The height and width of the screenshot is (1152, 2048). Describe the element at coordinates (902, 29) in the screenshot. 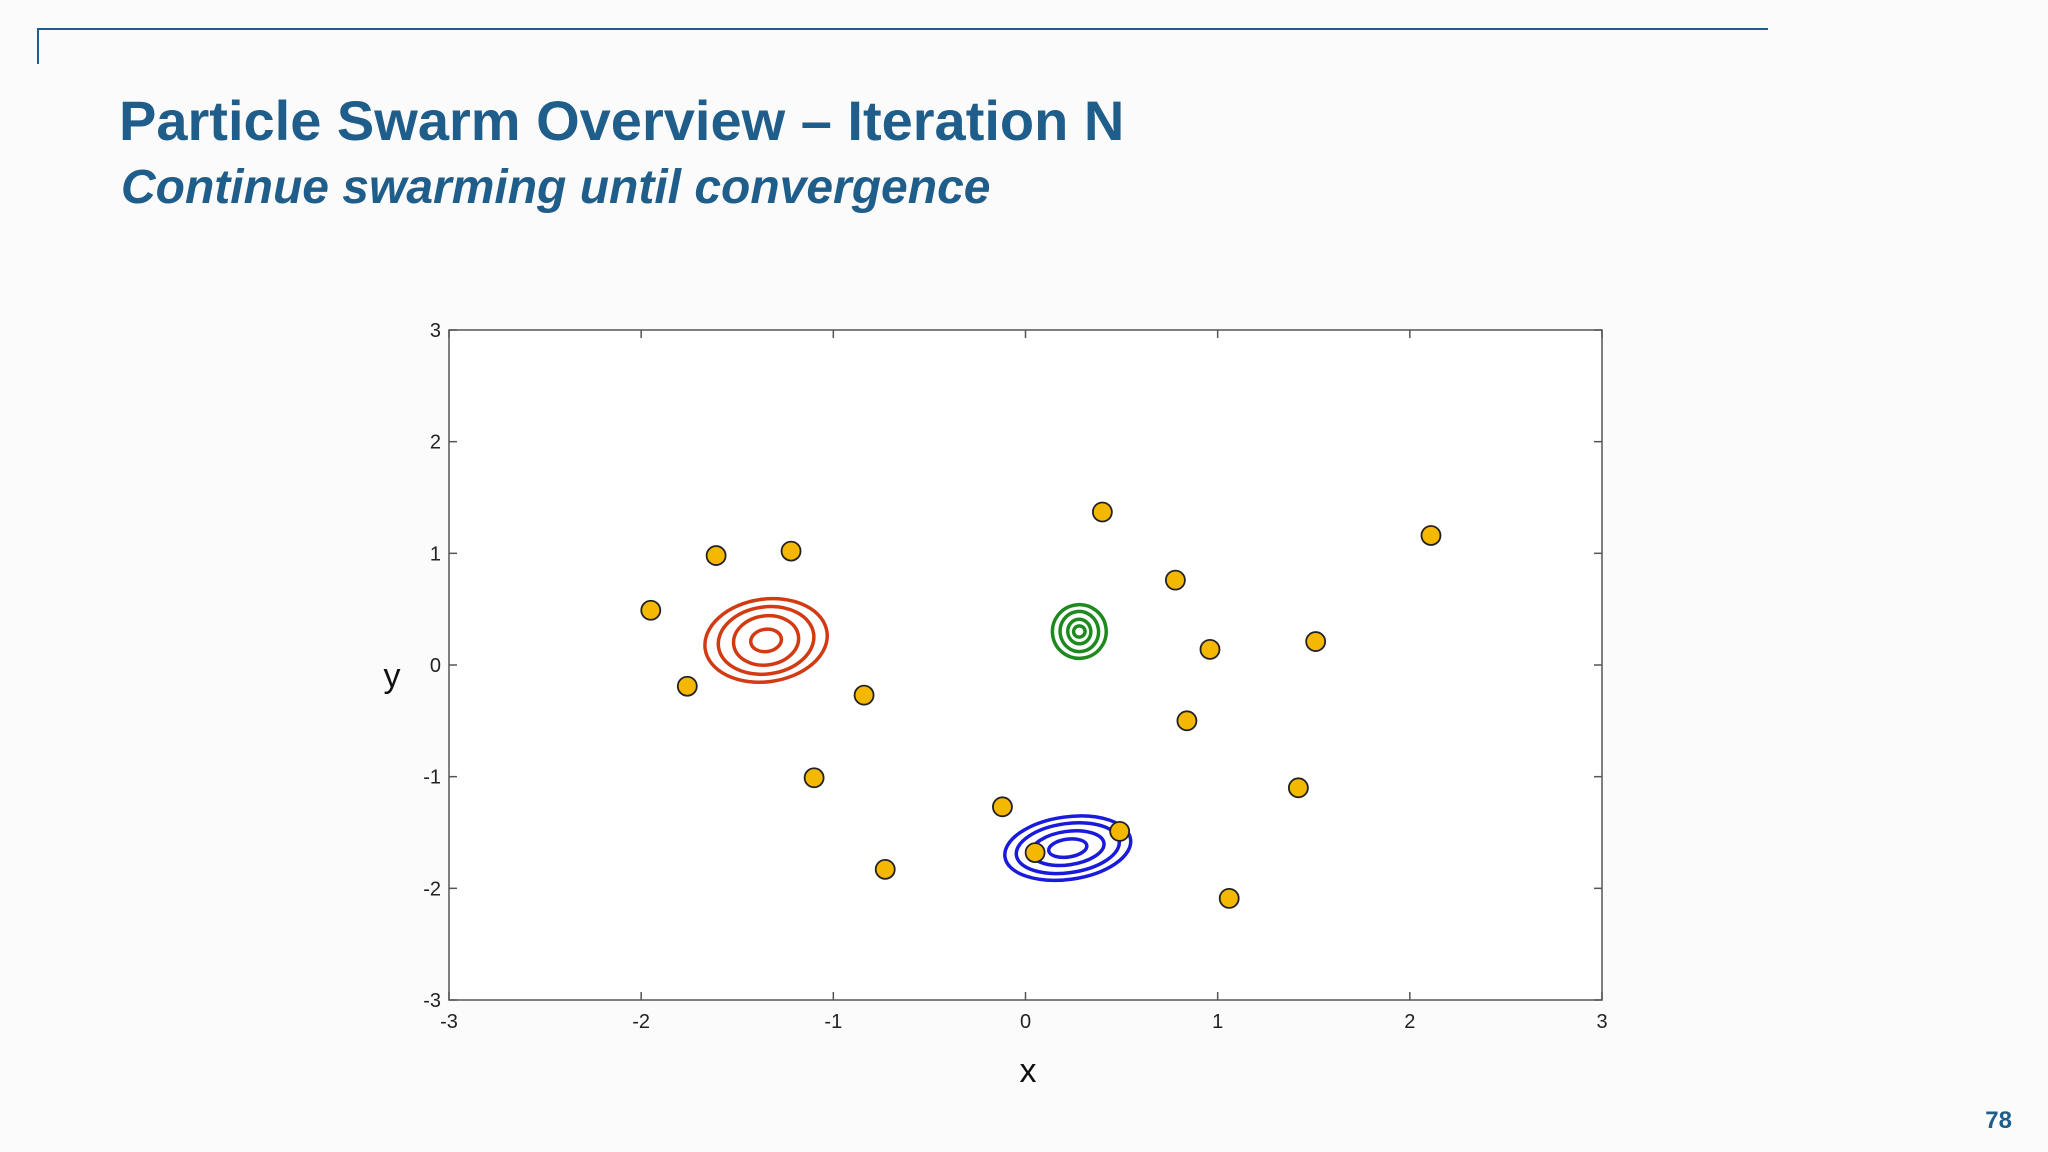

I see `top-rule` at that location.